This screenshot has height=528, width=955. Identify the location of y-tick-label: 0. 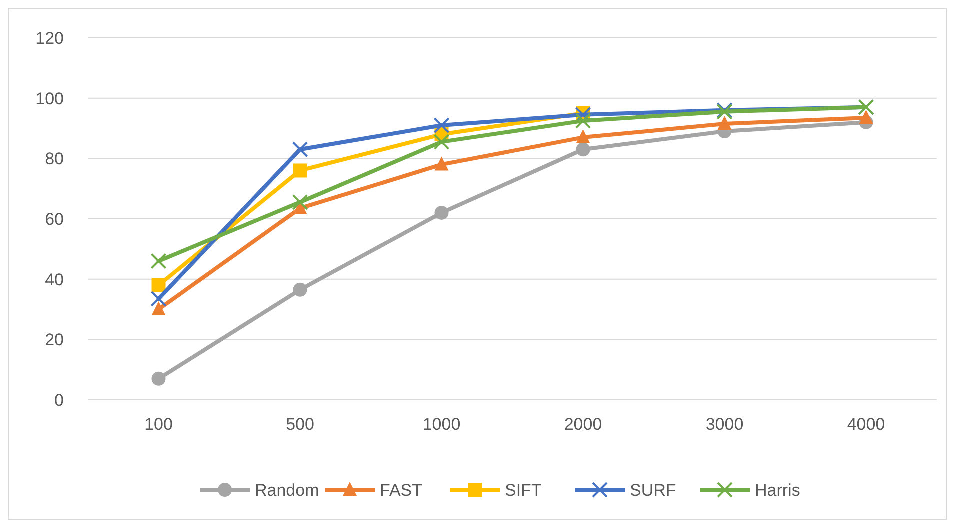
(59, 400).